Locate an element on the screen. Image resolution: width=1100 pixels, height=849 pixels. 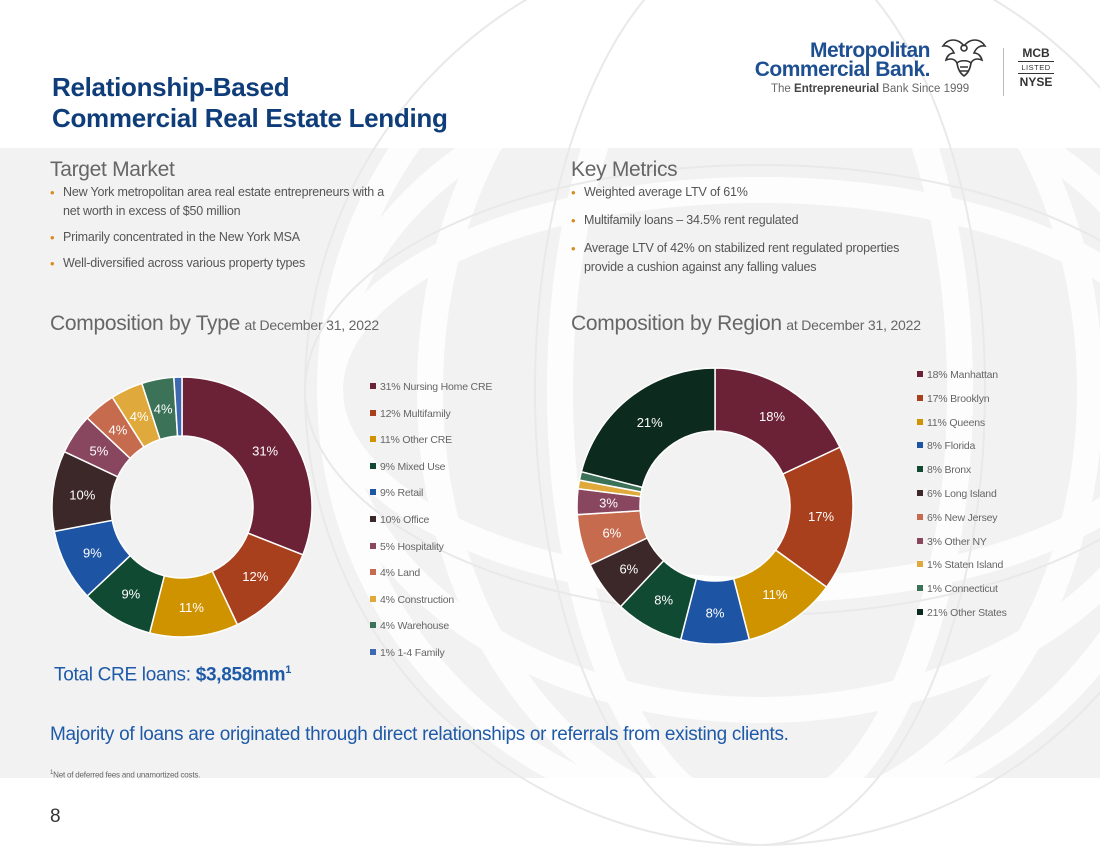
listed-label: LISTED is located at coordinates (1036, 67).